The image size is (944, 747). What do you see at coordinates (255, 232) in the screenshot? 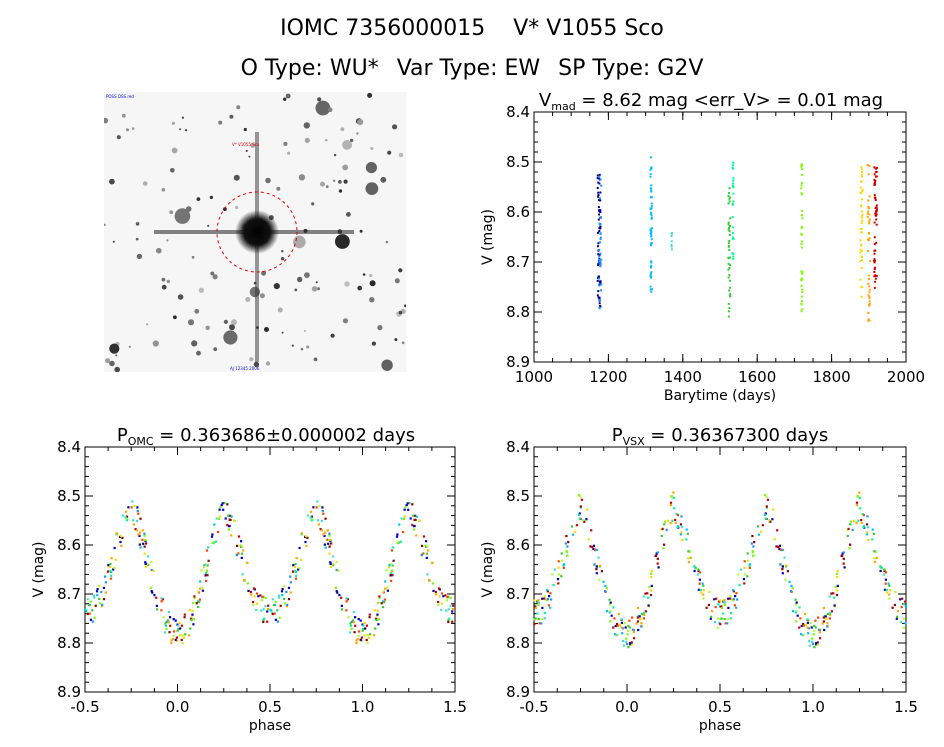
I see `field-stars` at bounding box center [255, 232].